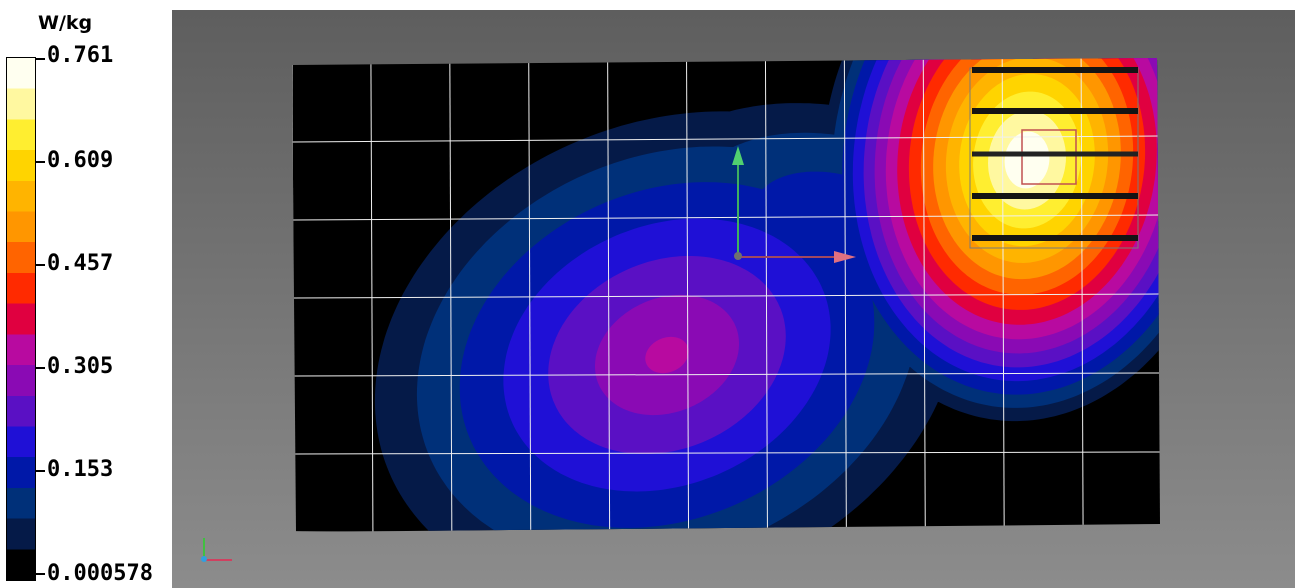 The width and height of the screenshot is (1295, 588). What do you see at coordinates (216, 550) in the screenshot?
I see `orientation-triad` at bounding box center [216, 550].